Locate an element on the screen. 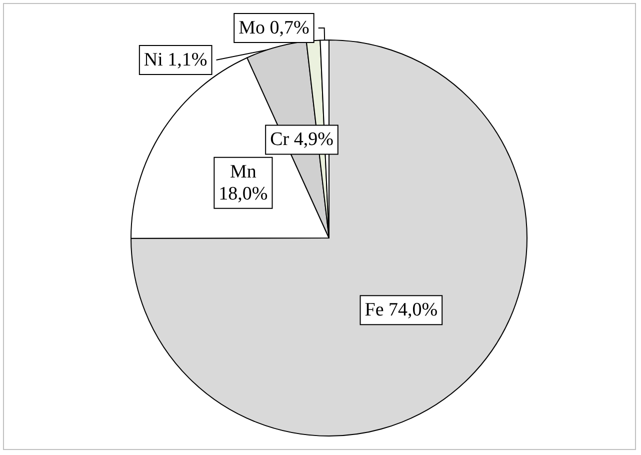 The width and height of the screenshot is (641, 455). slice-label: Ni 1,1% is located at coordinates (176, 60).